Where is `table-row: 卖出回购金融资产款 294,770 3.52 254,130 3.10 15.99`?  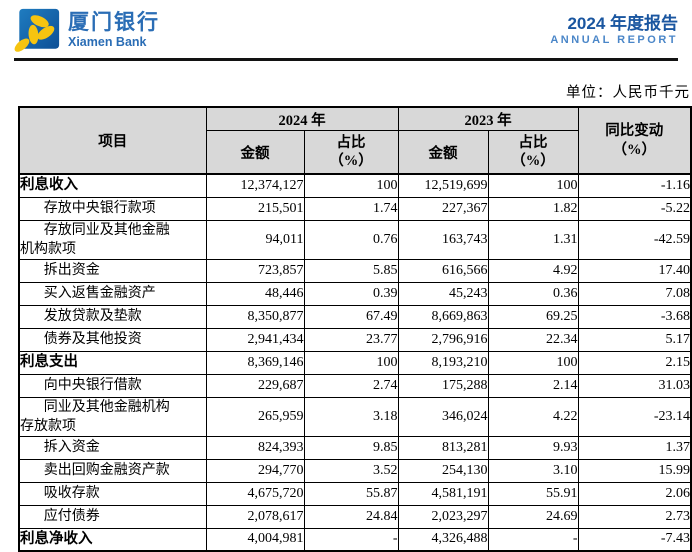
table-row: 卖出回购金融资产款 294,770 3.52 254,130 3.10 15.99 is located at coordinates (355, 470).